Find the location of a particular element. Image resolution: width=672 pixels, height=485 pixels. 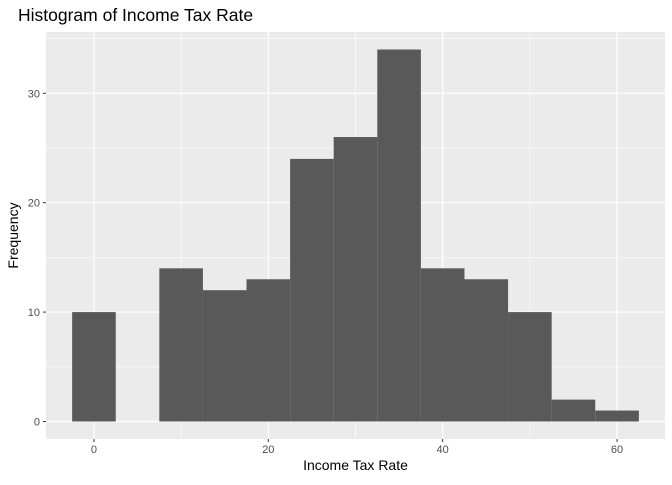

y-axis-title: Frequency is located at coordinates (13, 235).